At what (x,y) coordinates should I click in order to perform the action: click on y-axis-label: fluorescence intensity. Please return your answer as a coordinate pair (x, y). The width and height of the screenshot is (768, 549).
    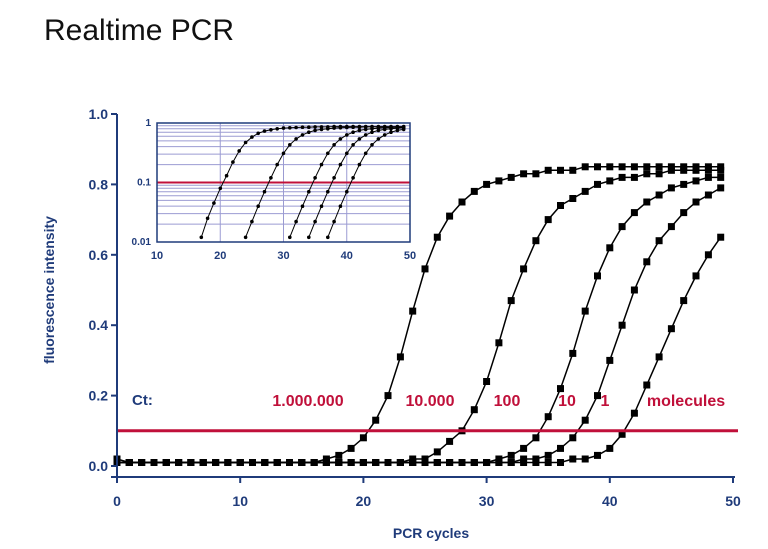
    Looking at the image, I should click on (49, 290).